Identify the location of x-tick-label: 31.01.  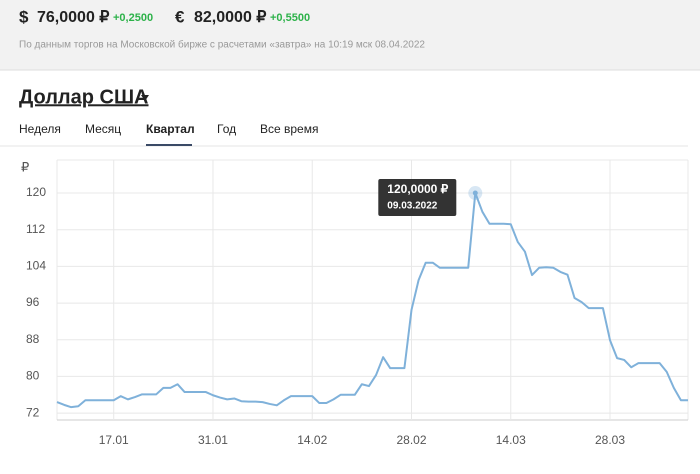
(213, 440).